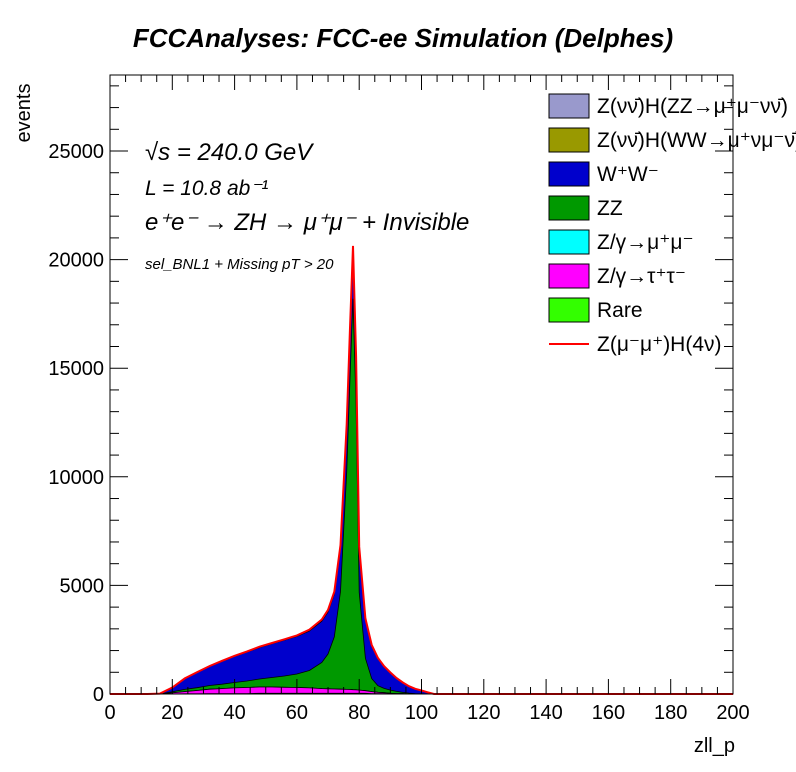  What do you see at coordinates (403, 38) in the screenshot?
I see `chart-title: FCCAnalyses: FCC-ee Simulation (Delphes)` at bounding box center [403, 38].